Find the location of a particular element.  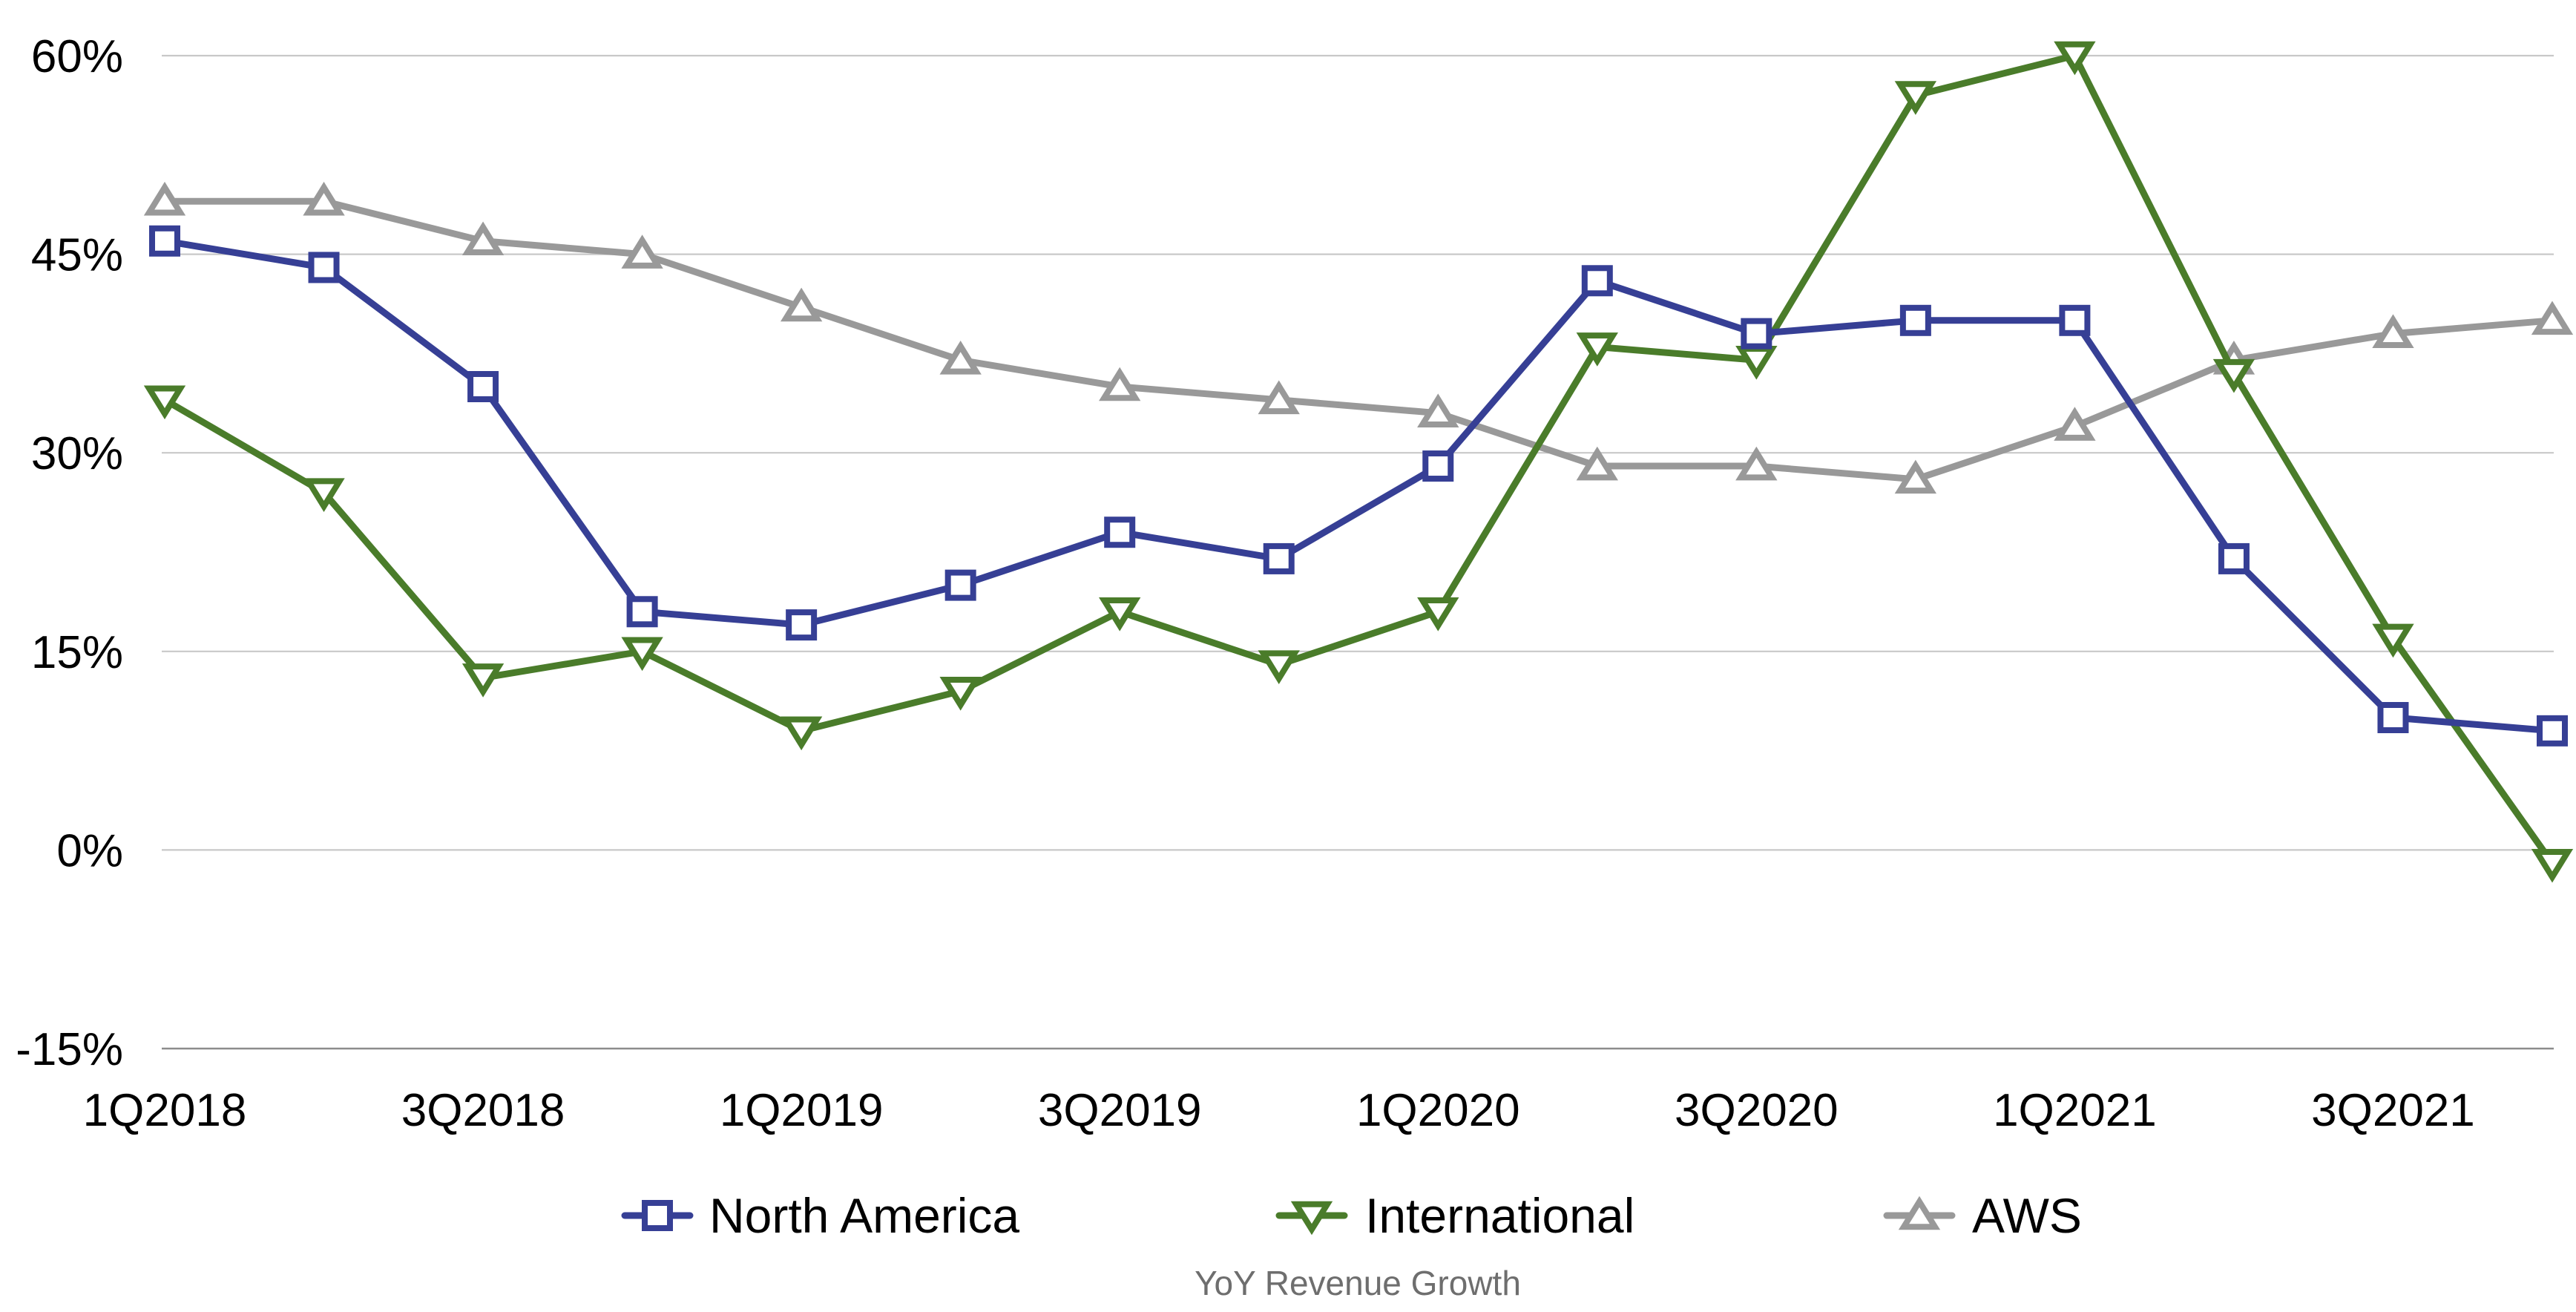

y-tick-label: -15% is located at coordinates (69, 1050).